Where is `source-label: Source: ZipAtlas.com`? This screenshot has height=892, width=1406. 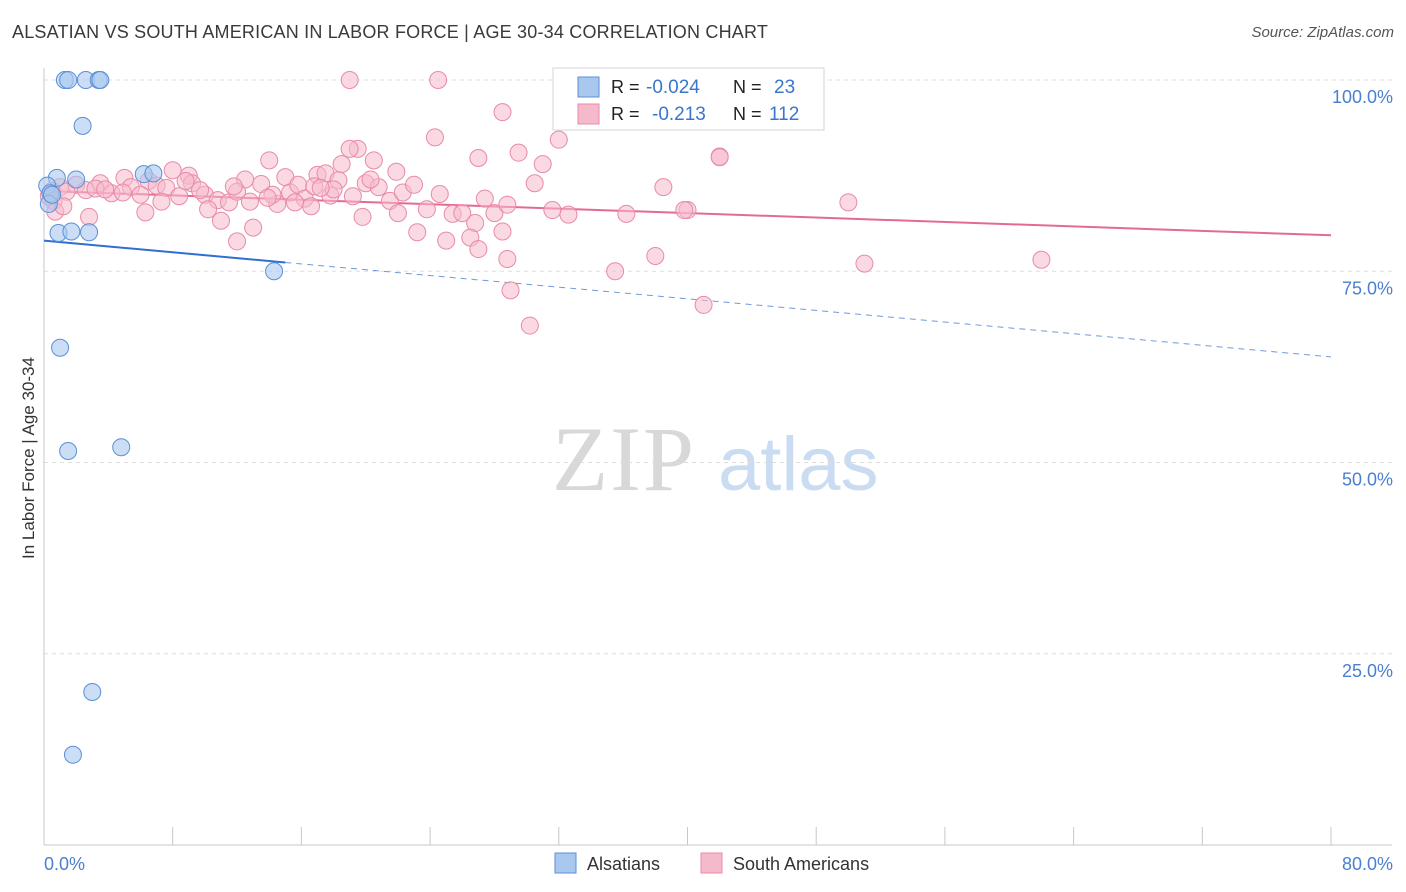
source-label: Source: ZipAtlas.com is located at coordinates (1322, 32).